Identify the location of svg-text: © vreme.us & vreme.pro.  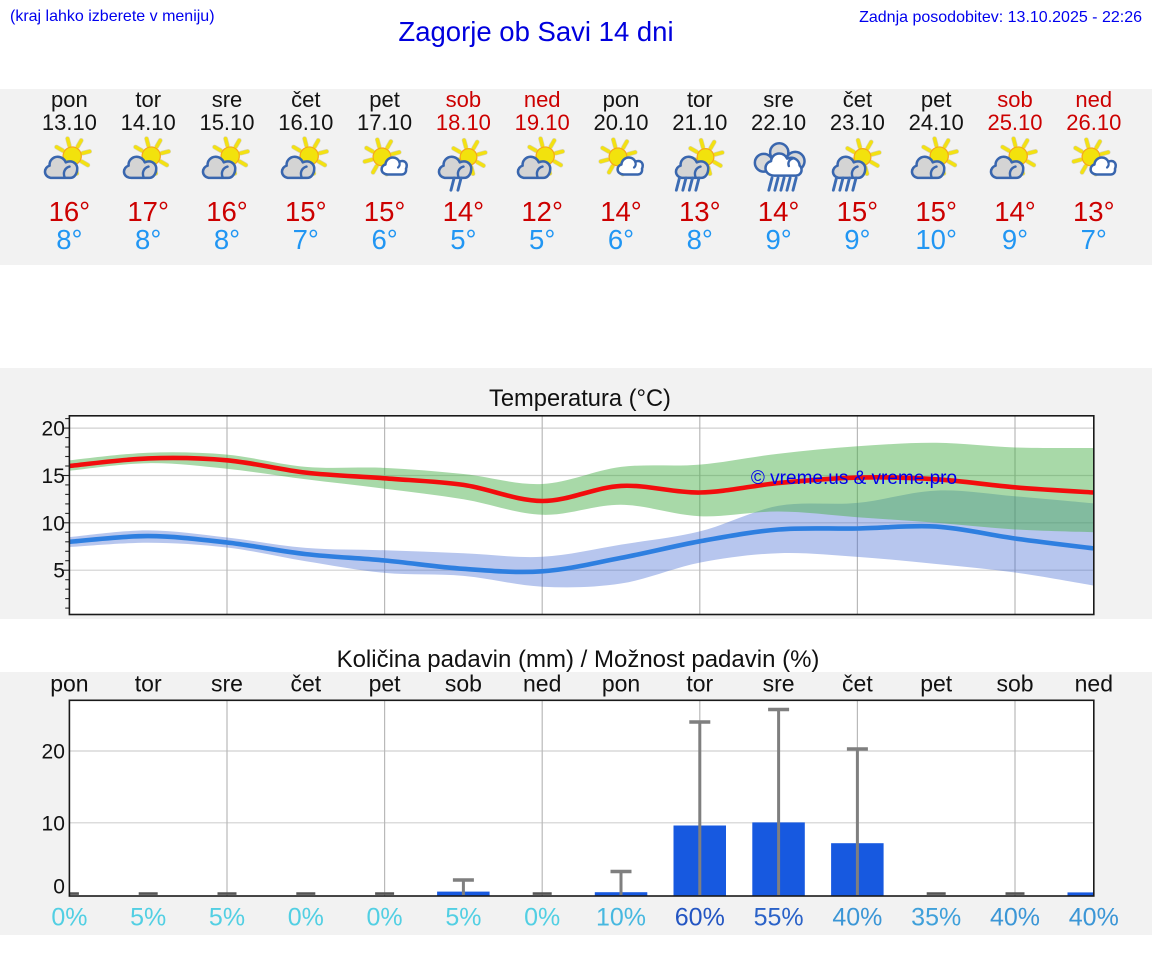
(854, 478).